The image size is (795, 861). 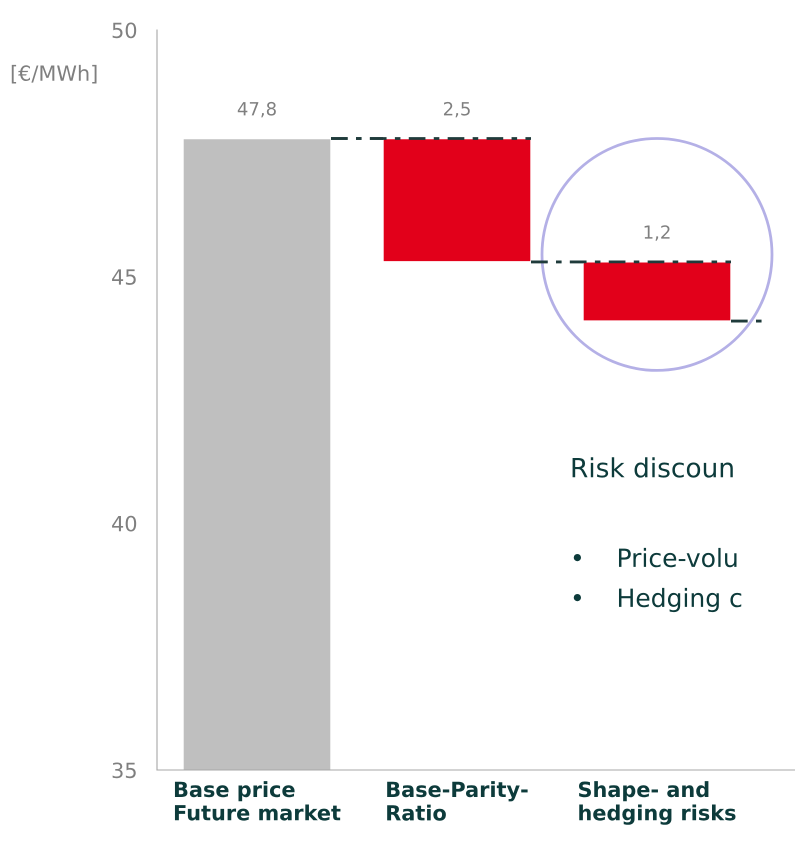 What do you see at coordinates (54, 74) in the screenshot?
I see `y-axis-title: [€/MWh]` at bounding box center [54, 74].